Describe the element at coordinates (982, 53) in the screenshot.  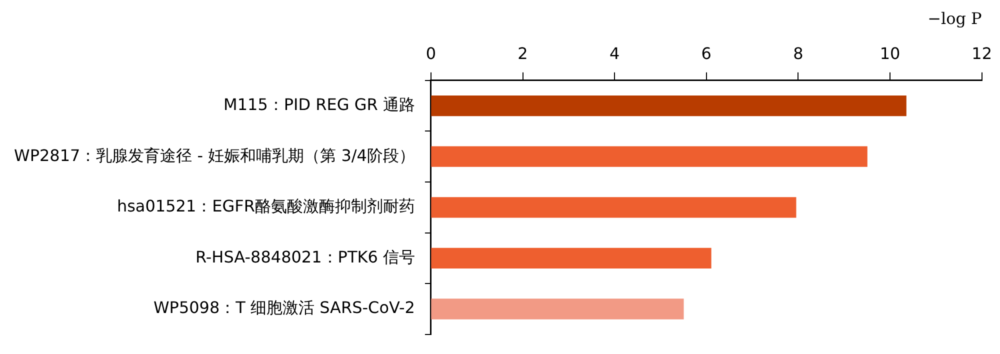
I see `x-tick-label: 12` at that location.